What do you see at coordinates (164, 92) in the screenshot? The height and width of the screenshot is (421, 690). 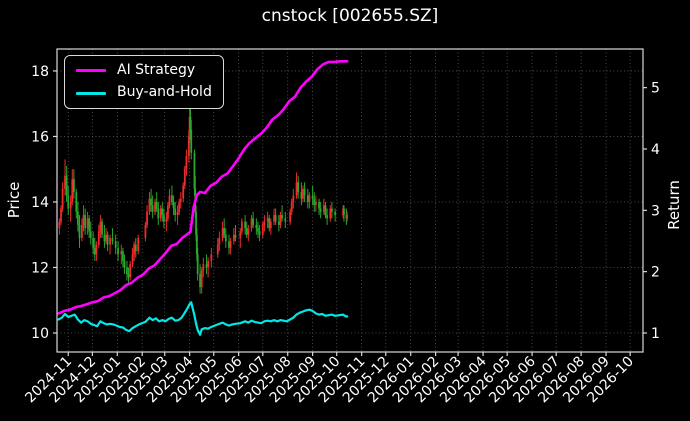 I see `legend-label: Buy-and-Hold` at bounding box center [164, 92].